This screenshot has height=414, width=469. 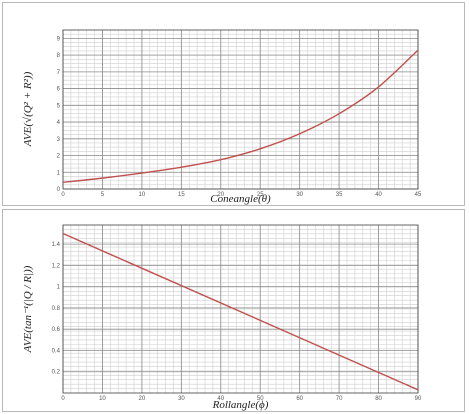 What do you see at coordinates (56, 309) in the screenshot?
I see `y-tick-label: 0.8` at bounding box center [56, 309].